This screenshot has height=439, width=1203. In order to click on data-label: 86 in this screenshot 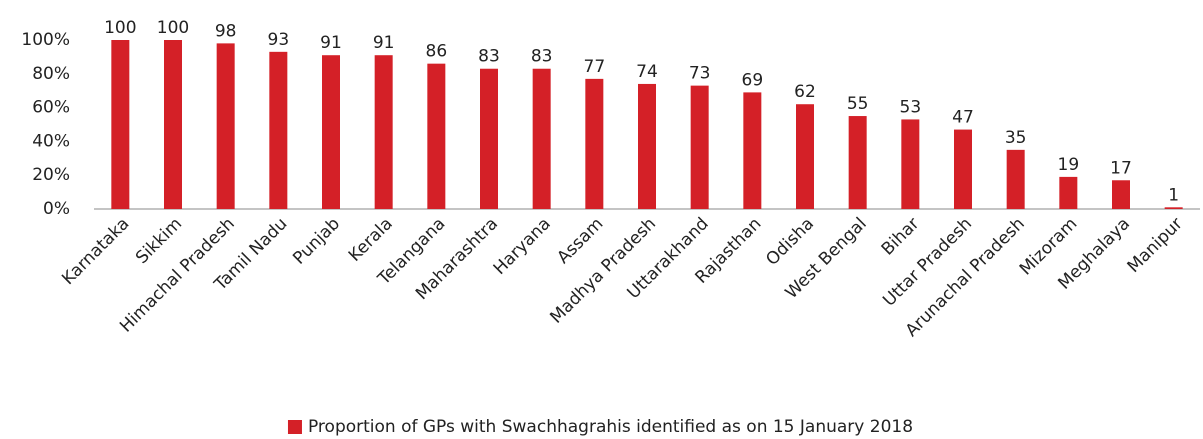, I will do `click(437, 52)`.